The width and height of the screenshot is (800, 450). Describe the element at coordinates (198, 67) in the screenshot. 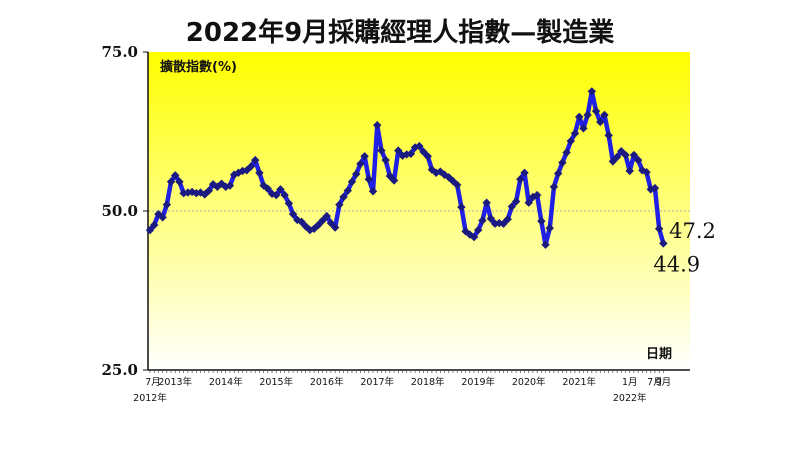

I see `y-axis-title: 擴散指數(%)` at that location.